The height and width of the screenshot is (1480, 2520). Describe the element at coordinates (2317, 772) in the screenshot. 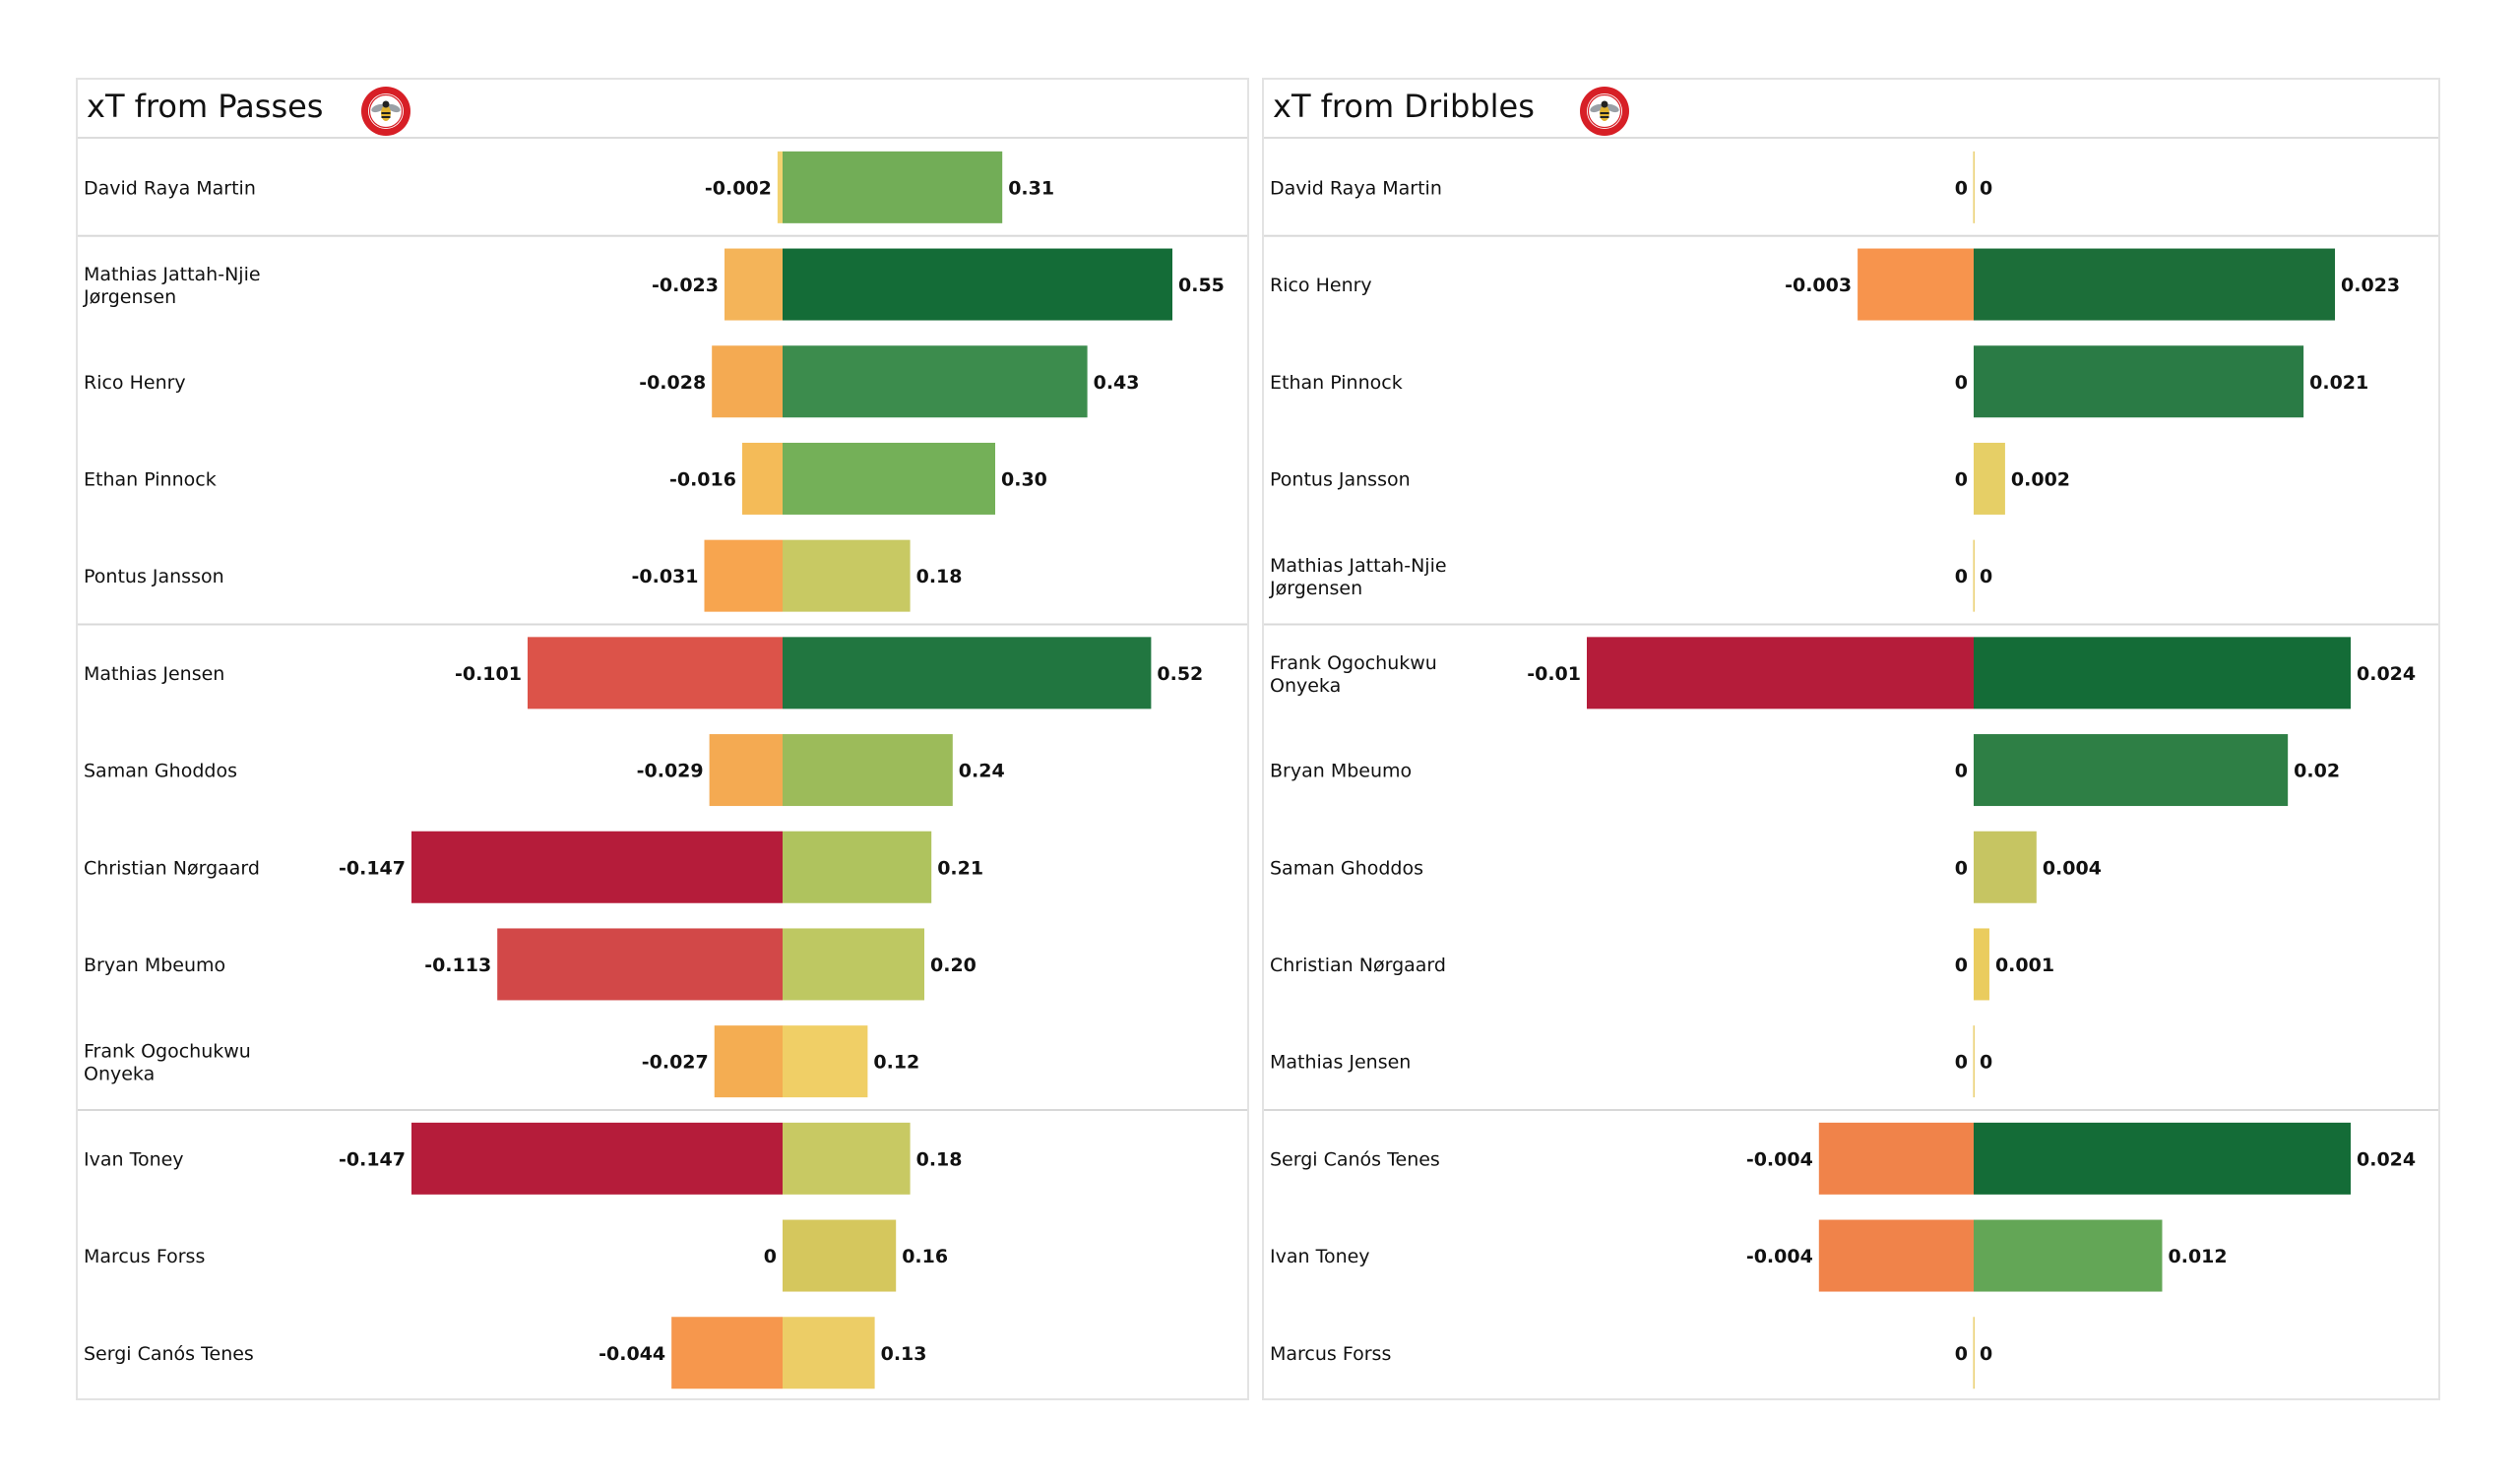

I see `positive-value-label: 0.02` at that location.